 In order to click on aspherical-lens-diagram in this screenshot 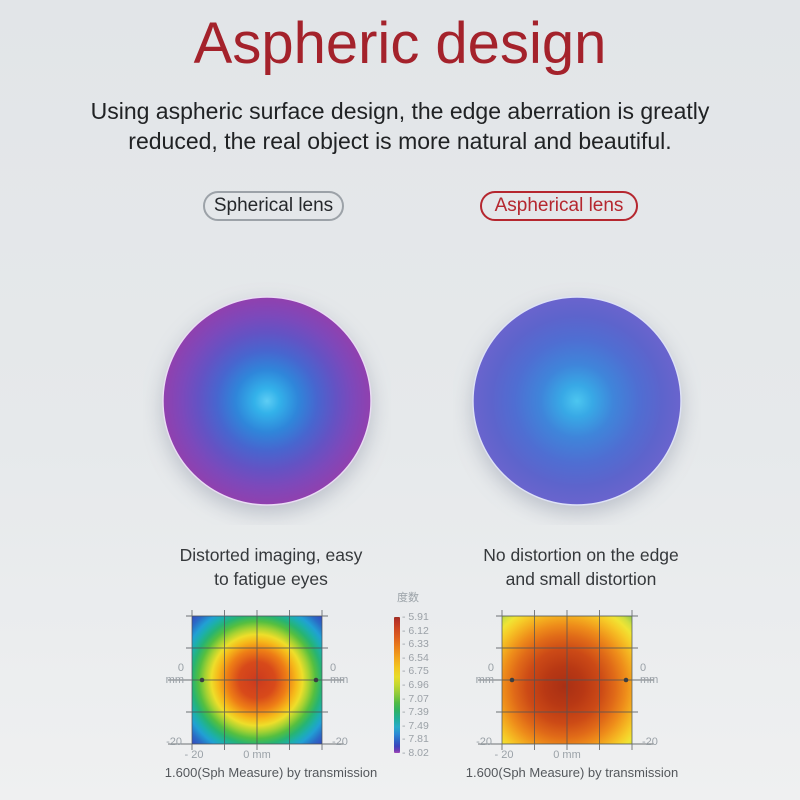, I will do `click(577, 401)`.